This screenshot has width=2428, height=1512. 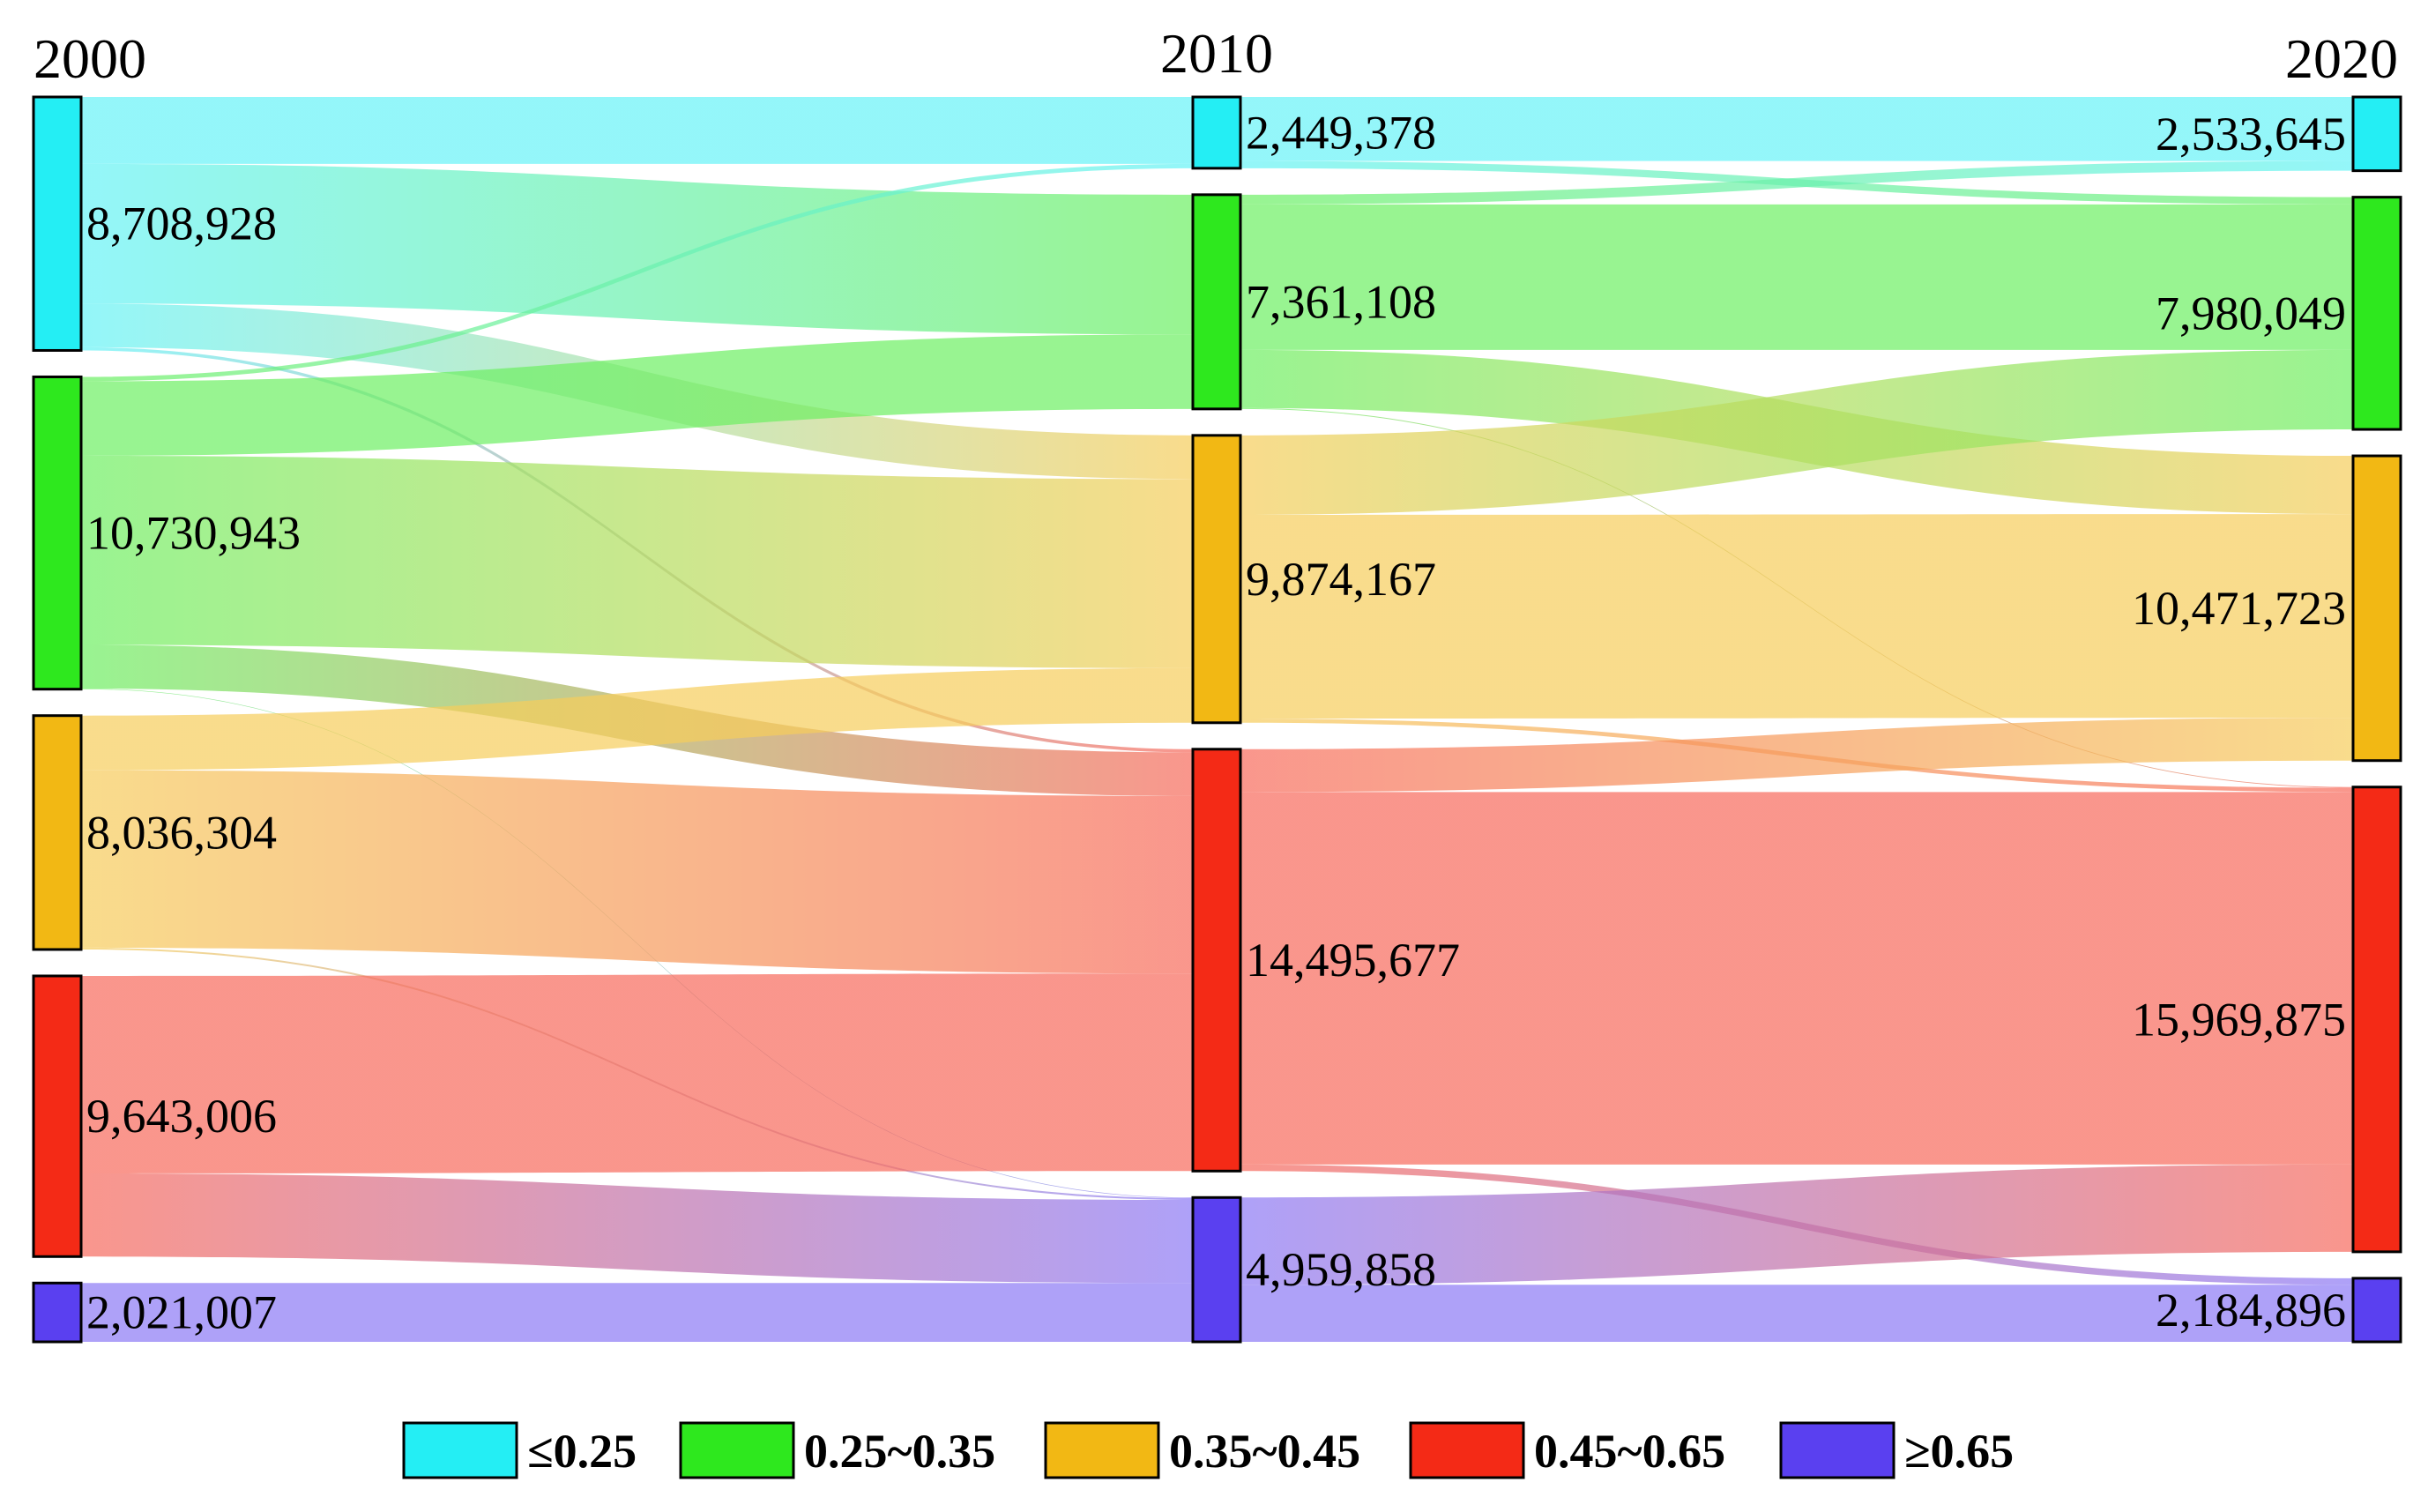 What do you see at coordinates (2376, 313) in the screenshot?
I see `node-2020-c2` at bounding box center [2376, 313].